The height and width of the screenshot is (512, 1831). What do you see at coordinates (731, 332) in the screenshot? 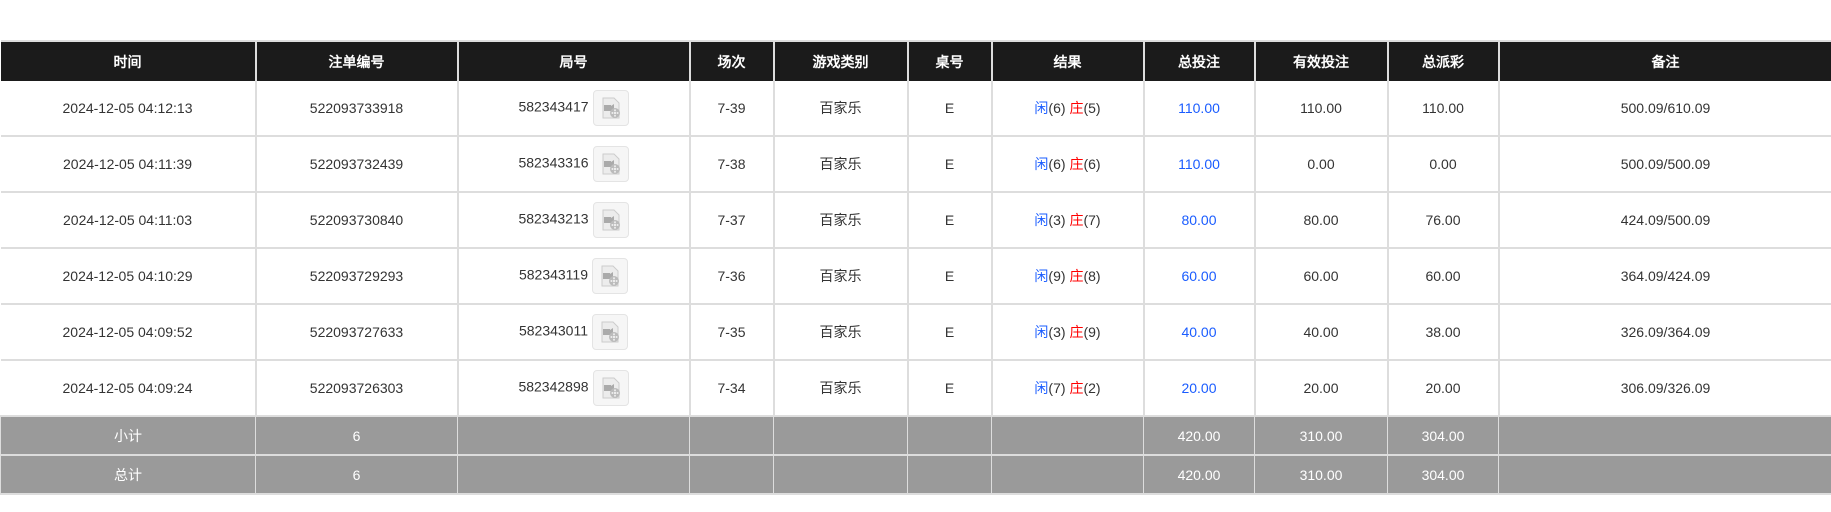
I see `session-cell: 7-35` at bounding box center [731, 332].